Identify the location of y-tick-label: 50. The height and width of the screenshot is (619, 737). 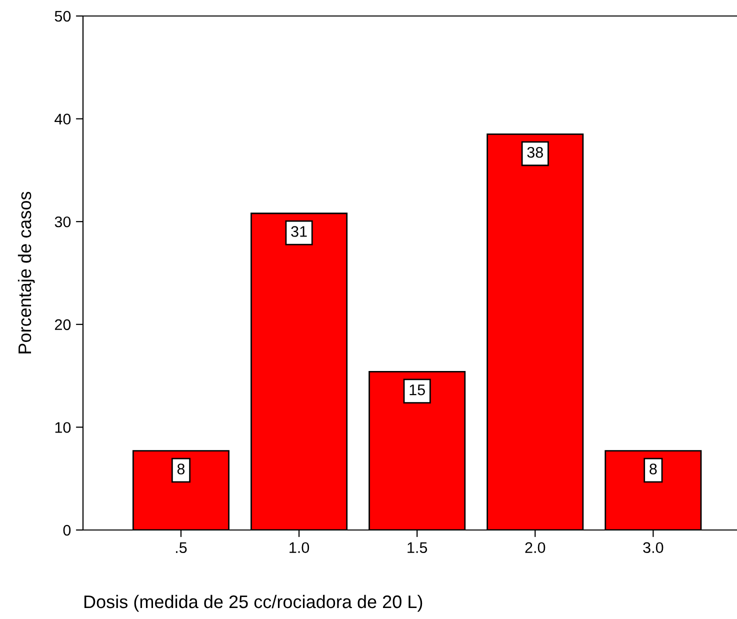
(62, 16).